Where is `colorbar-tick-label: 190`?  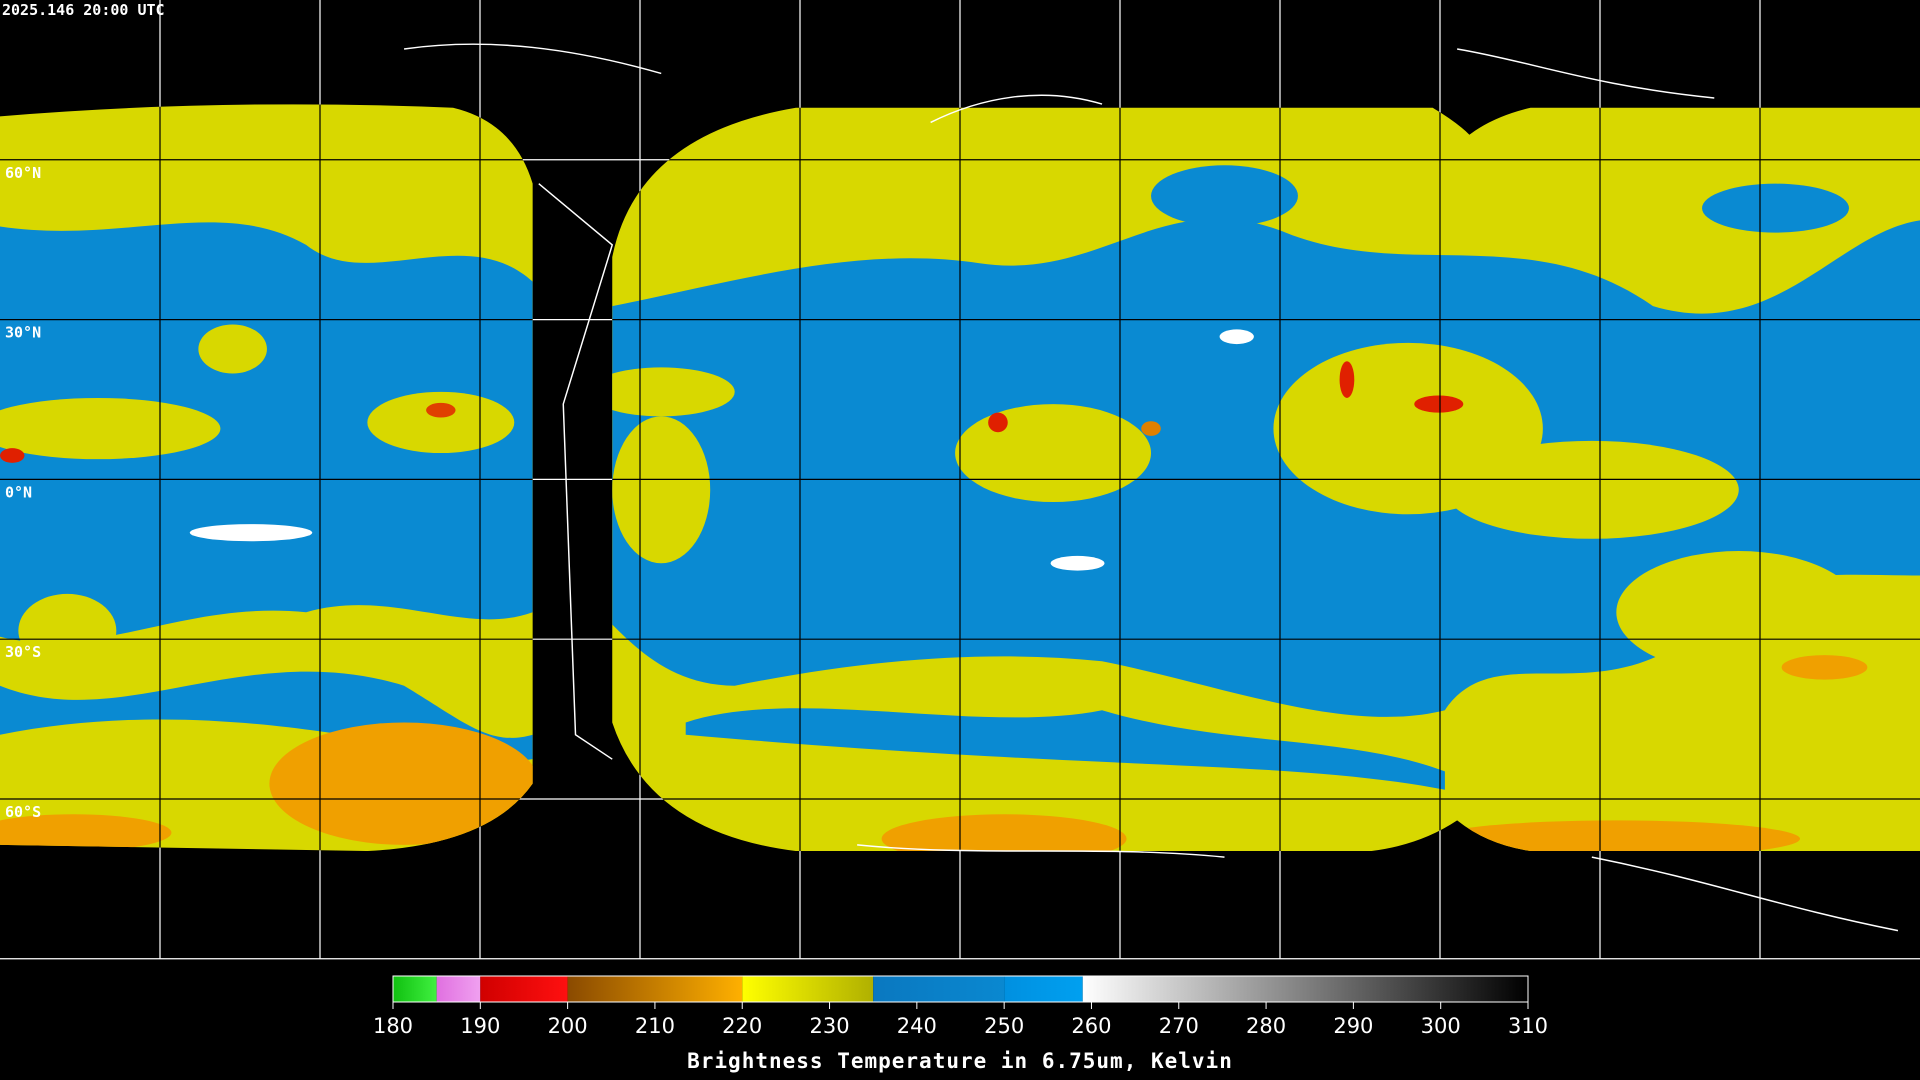 colorbar-tick-label: 190 is located at coordinates (480, 1026).